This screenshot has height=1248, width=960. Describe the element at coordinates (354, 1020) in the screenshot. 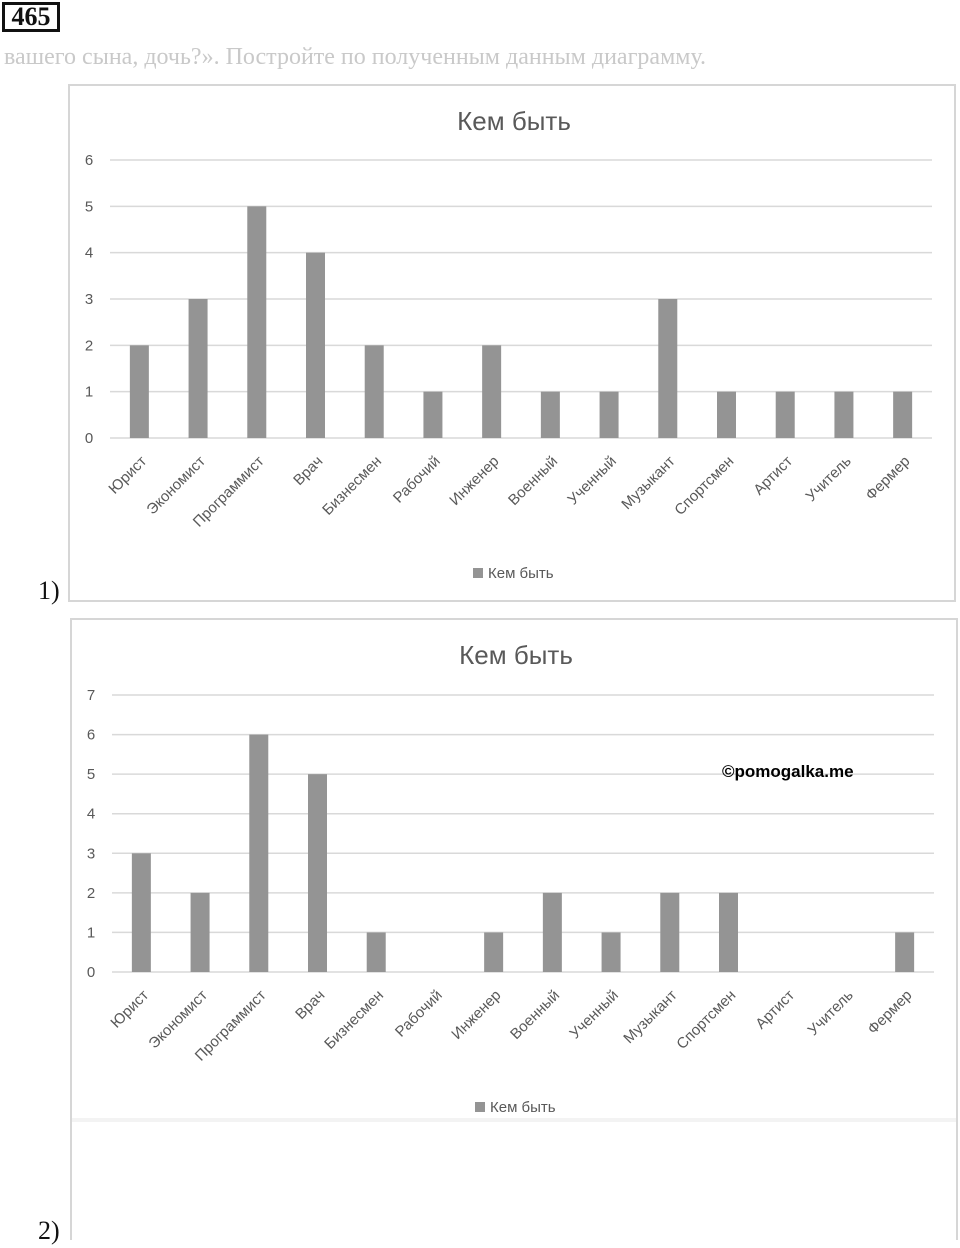

I see `chart-2-xtick-label-4: Бизнесмен` at that location.